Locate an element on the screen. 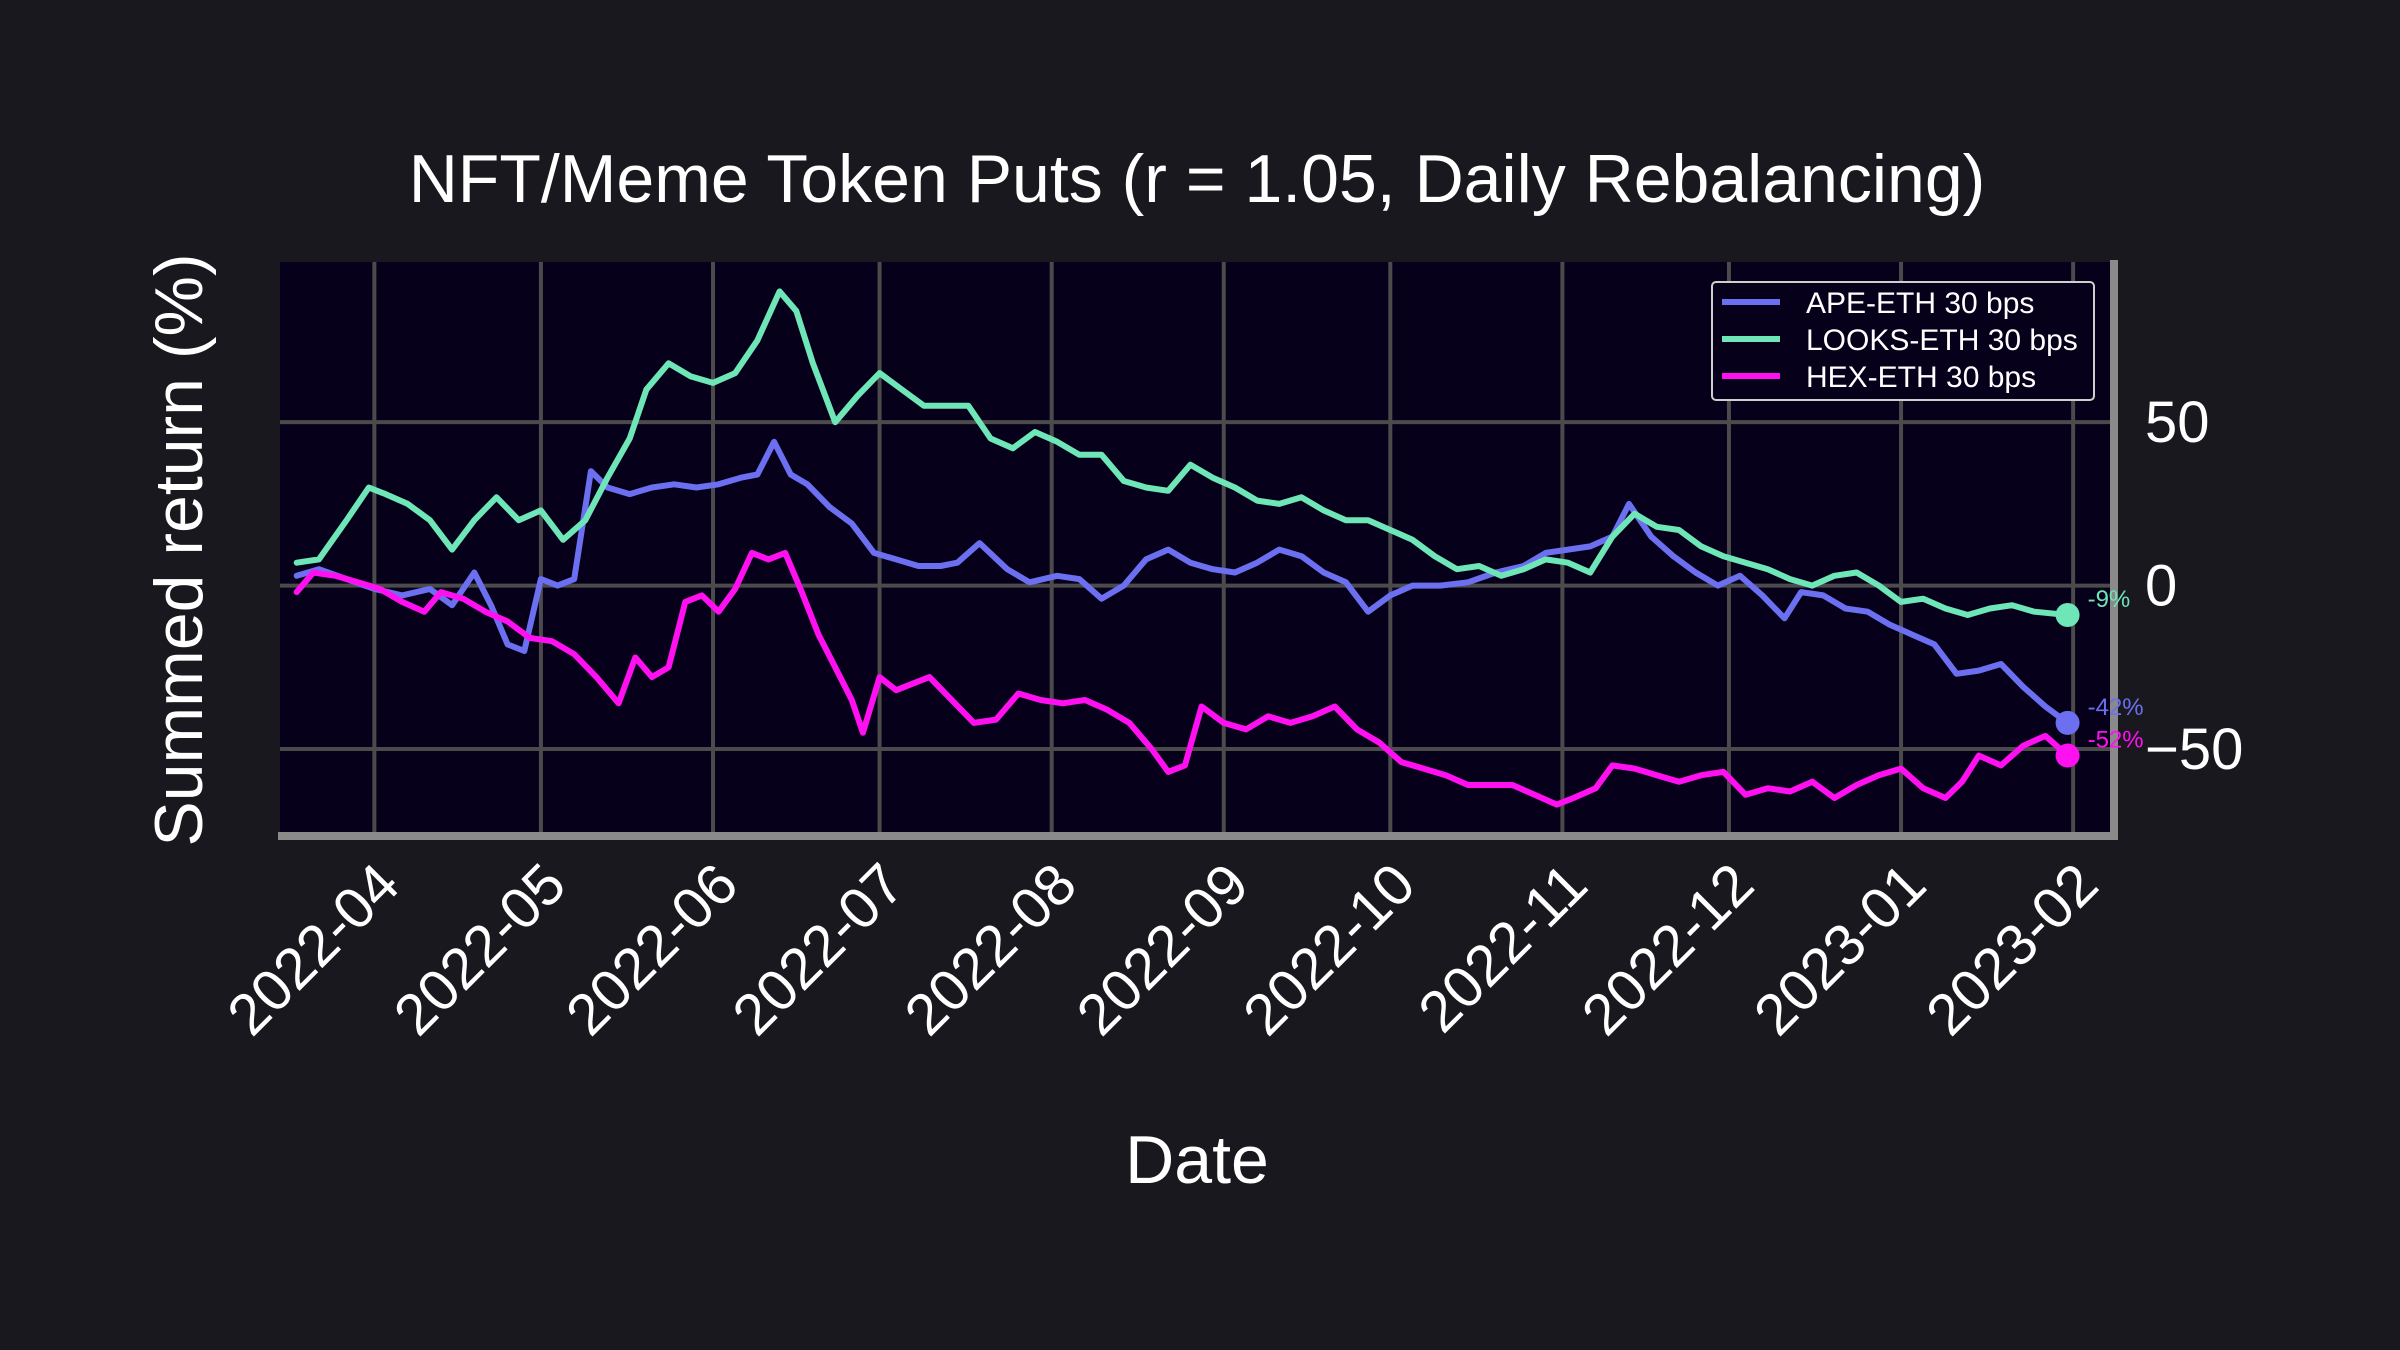  y-axis-label: Summed return (%) is located at coordinates (179, 549).